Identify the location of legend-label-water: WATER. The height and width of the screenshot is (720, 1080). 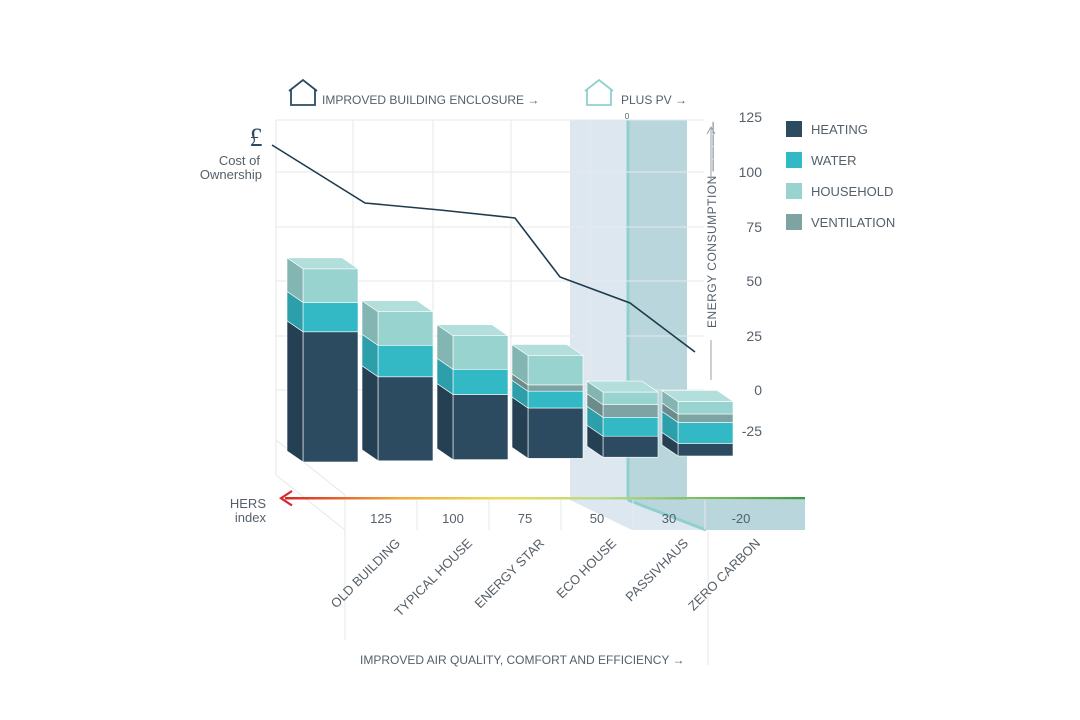
(834, 160).